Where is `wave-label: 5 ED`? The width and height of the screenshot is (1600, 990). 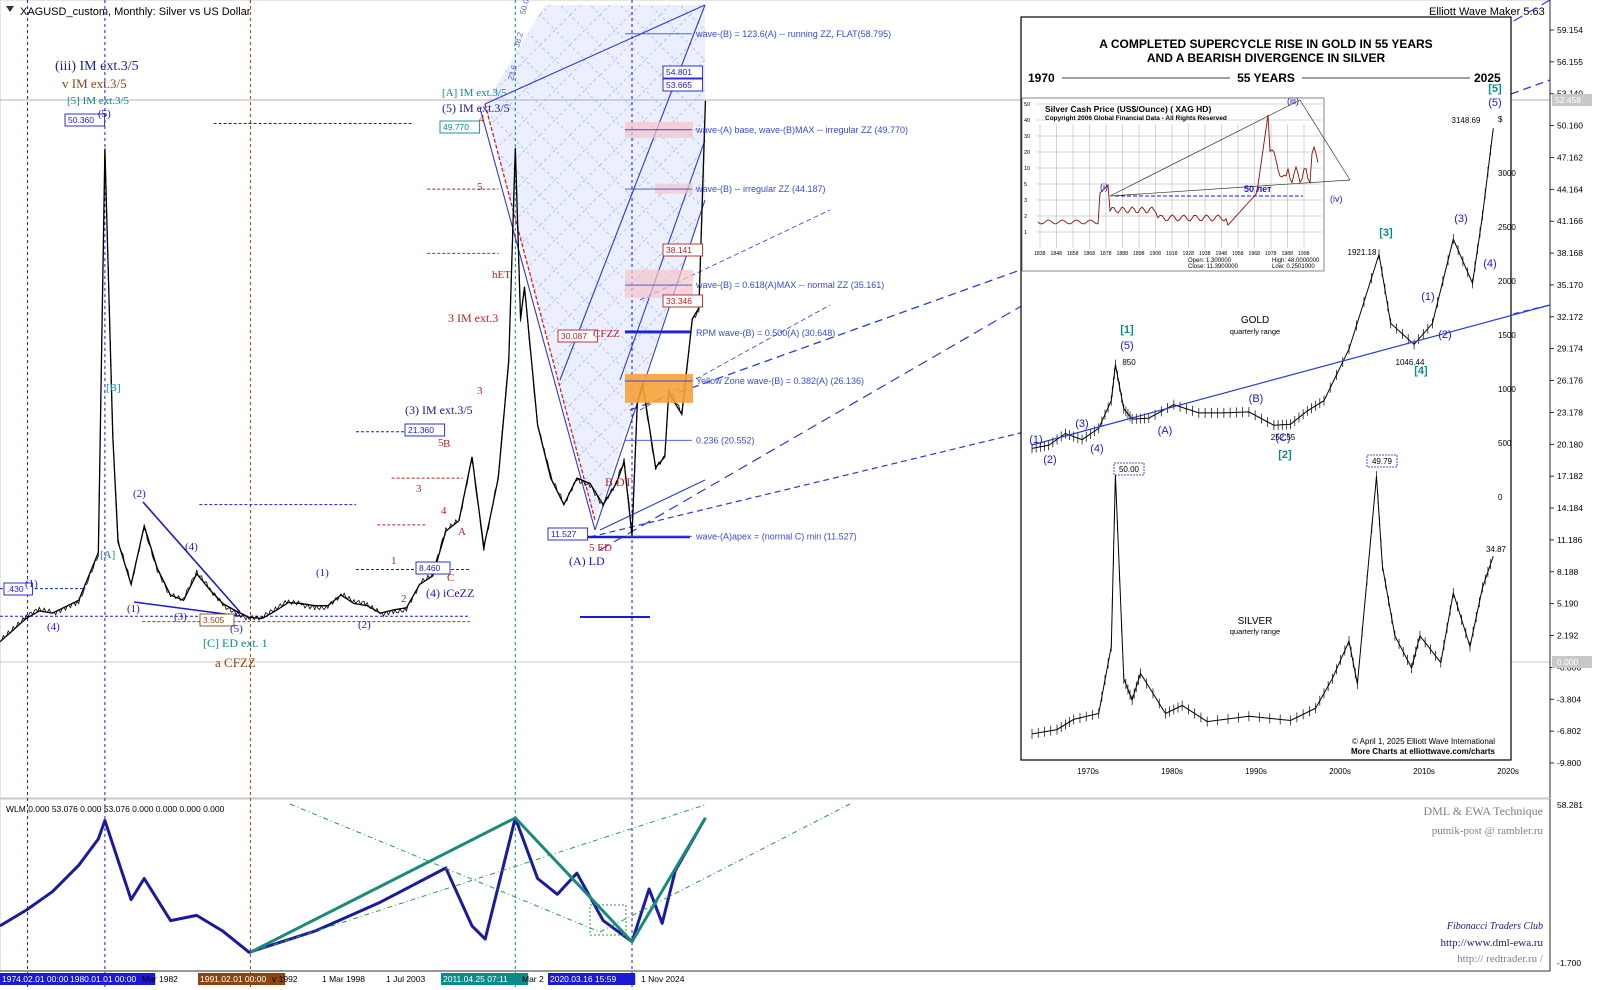
wave-label: 5 ED is located at coordinates (600, 548).